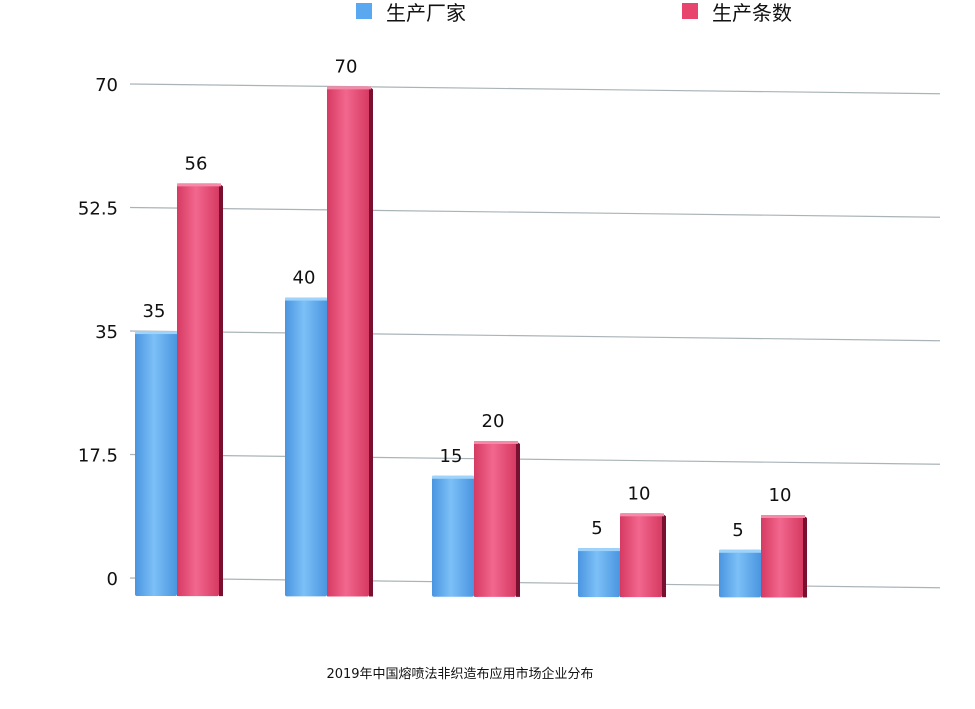 The image size is (975, 709). I want to click on y-tick-label: 70, so click(106, 85).